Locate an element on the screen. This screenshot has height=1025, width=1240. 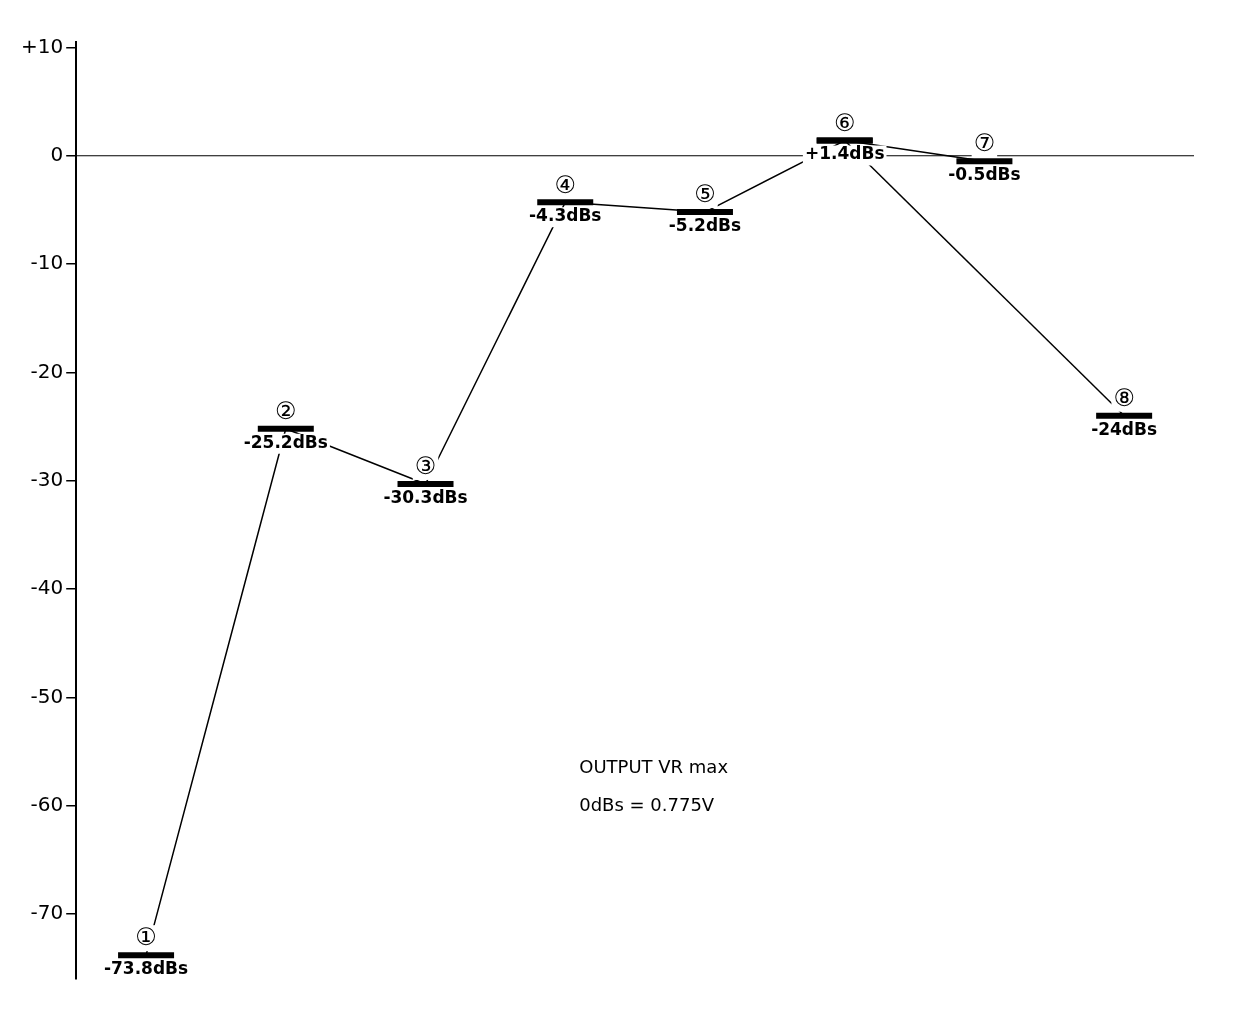
y-tick-label: +10 is located at coordinates (42, 45).